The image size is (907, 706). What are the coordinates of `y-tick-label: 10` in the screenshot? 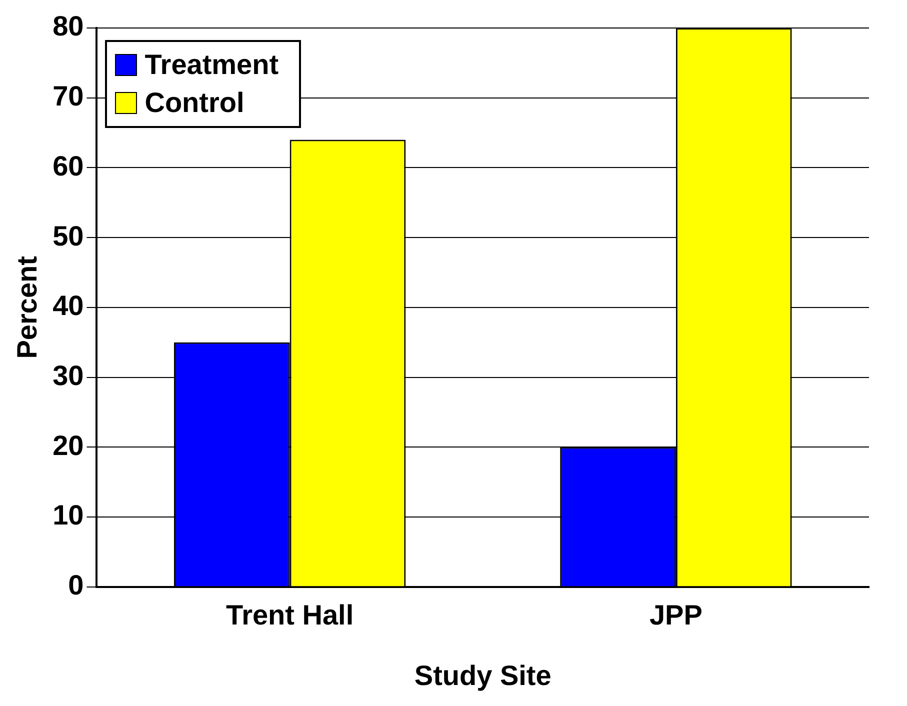 It's located at (68, 515).